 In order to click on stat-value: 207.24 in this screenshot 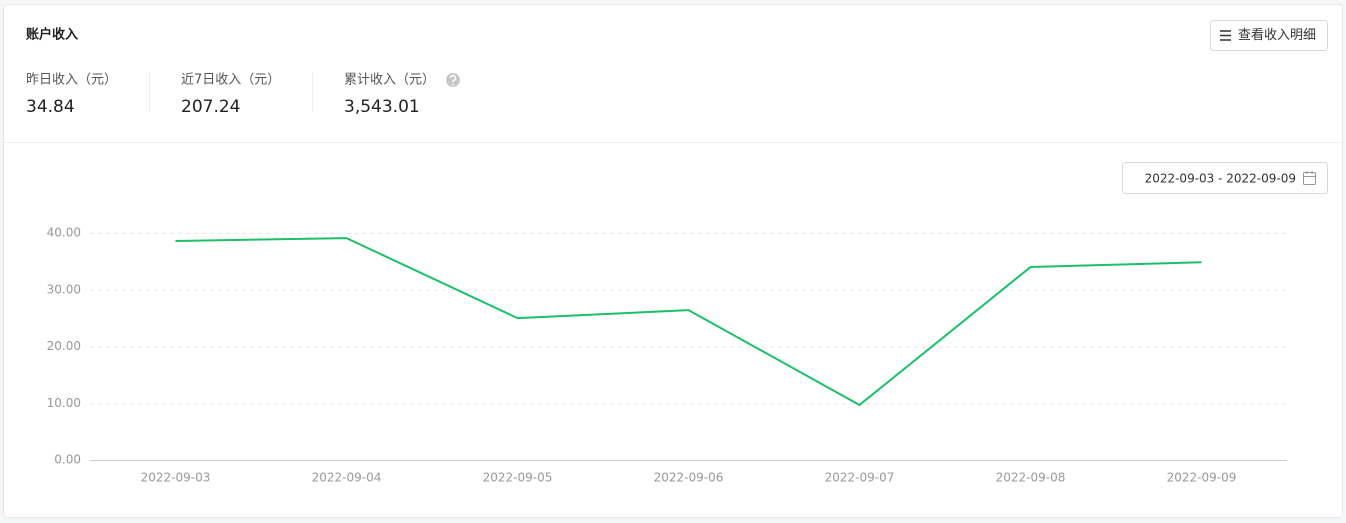, I will do `click(210, 107)`.